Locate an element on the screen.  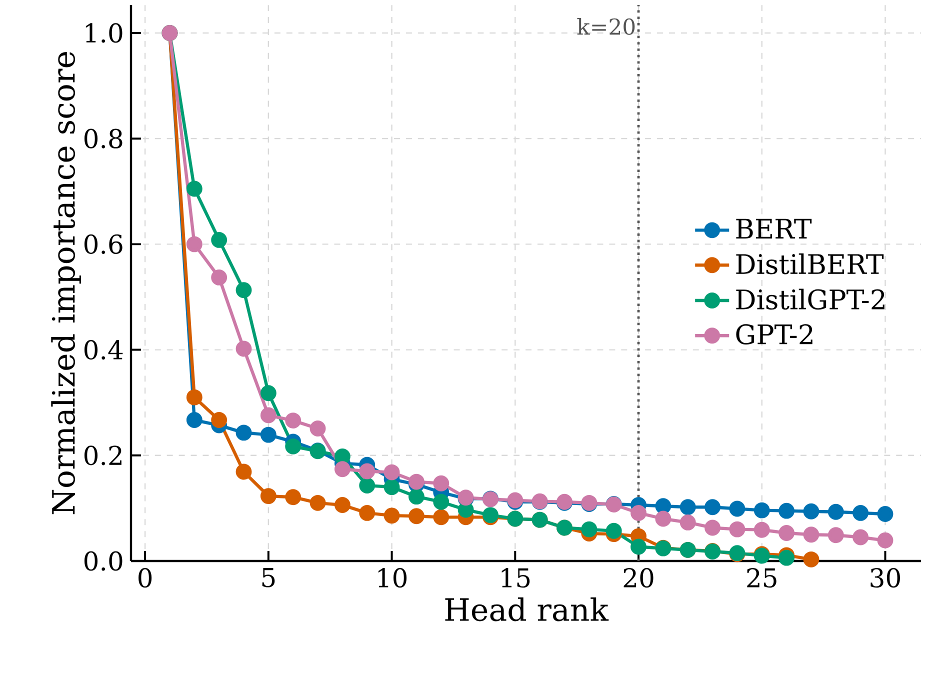
x-tick-label: 0 is located at coordinates (145, 578).